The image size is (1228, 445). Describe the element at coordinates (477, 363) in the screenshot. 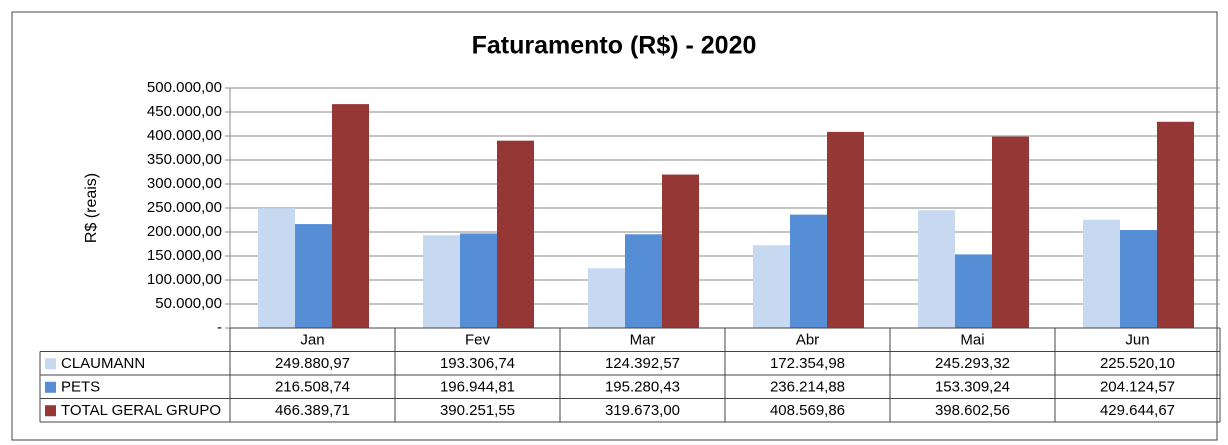

I see `table-value: 193.306,74` at that location.